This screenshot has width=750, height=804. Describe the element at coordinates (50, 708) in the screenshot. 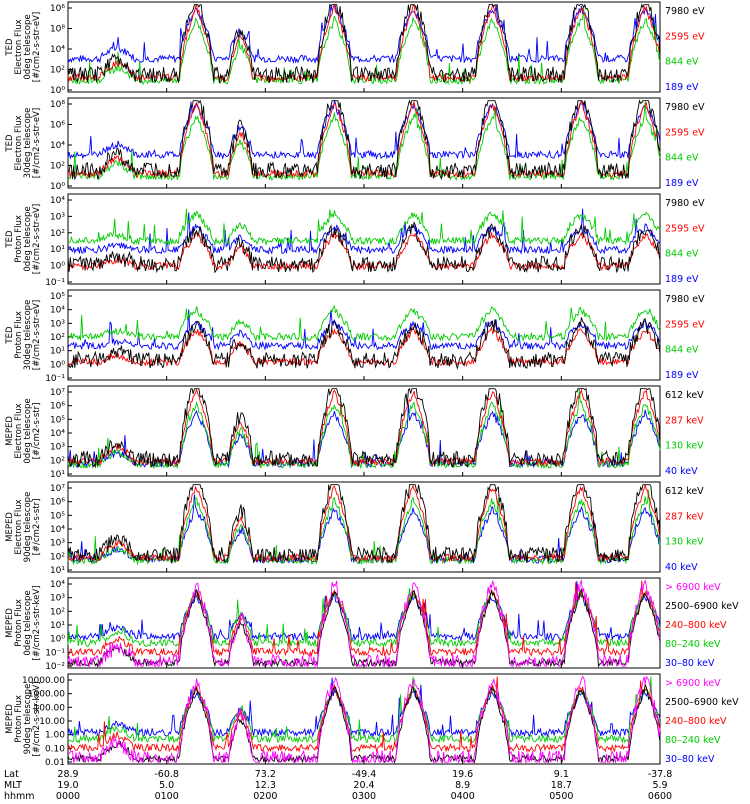

I see `ytick-label: 100.00` at that location.